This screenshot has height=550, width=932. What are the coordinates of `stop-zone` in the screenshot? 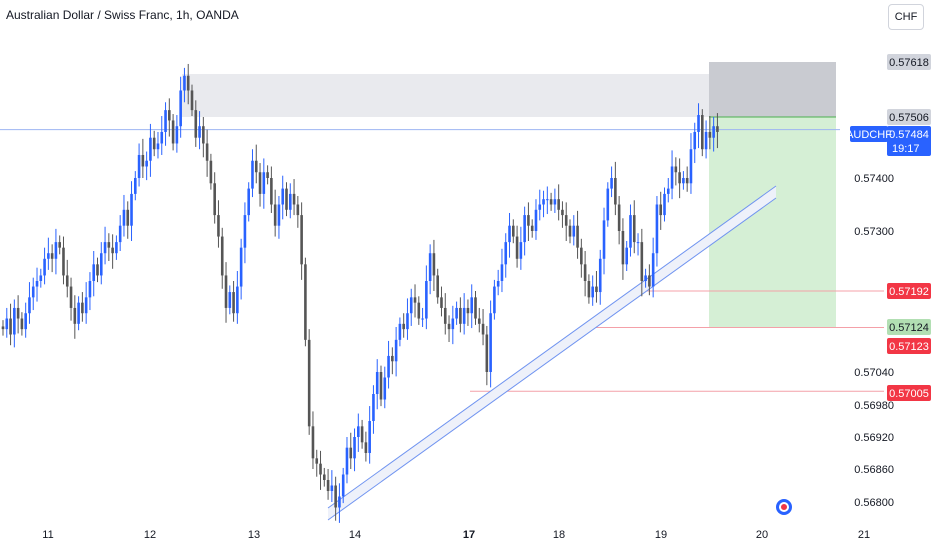 It's located at (772, 89).